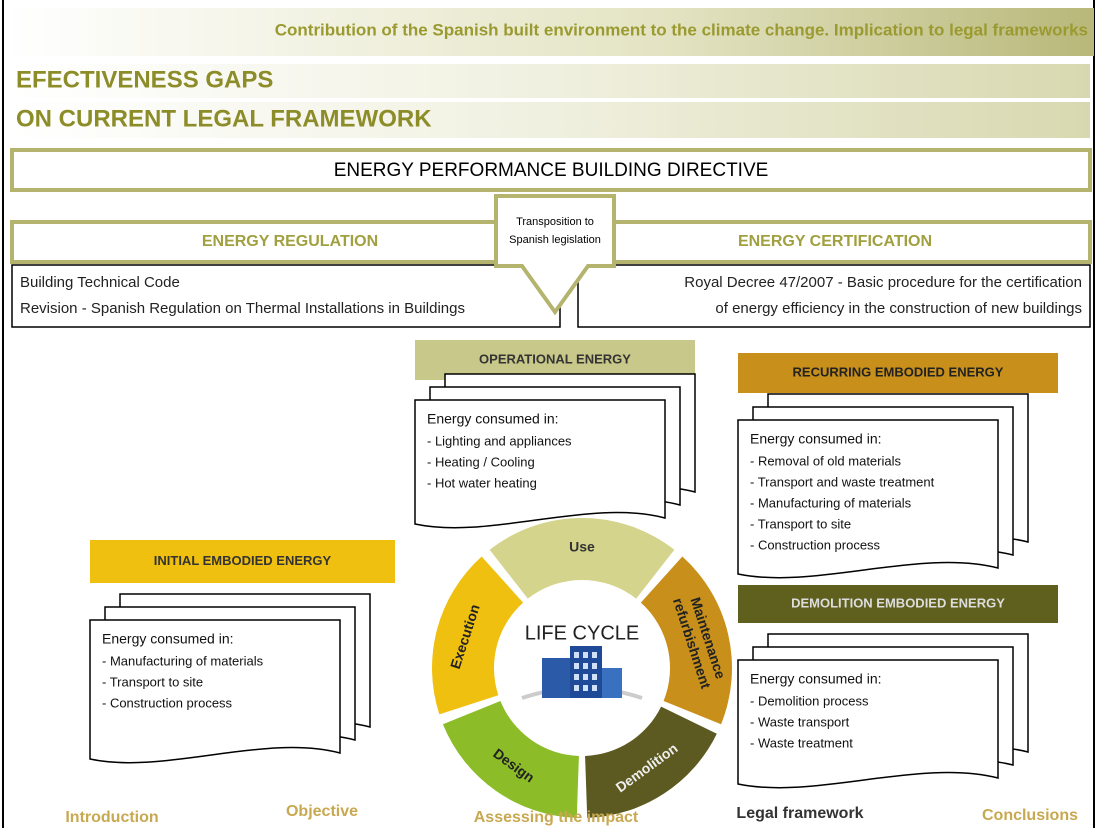 Image resolution: width=1099 pixels, height=828 pixels. What do you see at coordinates (582, 547) in the screenshot?
I see `phase-label: Use` at bounding box center [582, 547].